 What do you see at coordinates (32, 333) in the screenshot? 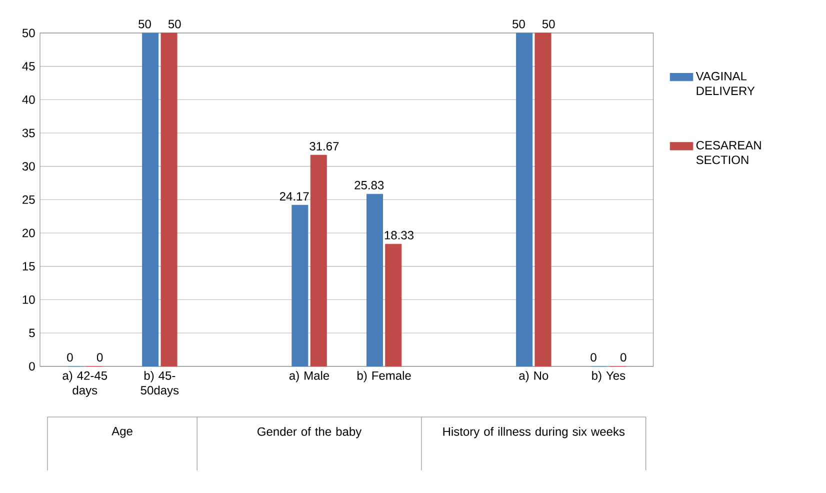
I see `y-tick-label: 5` at bounding box center [32, 333].